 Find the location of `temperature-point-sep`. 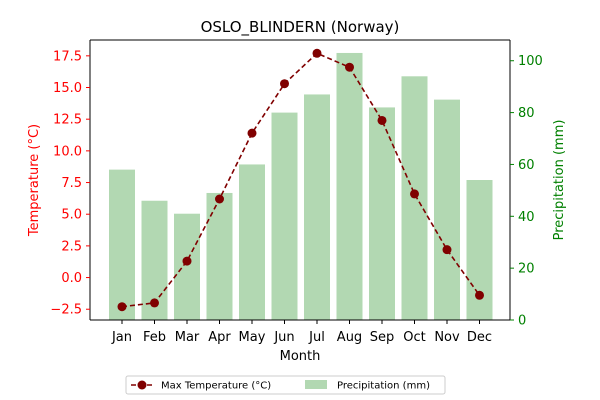

temperature-point-sep is located at coordinates (382, 120).